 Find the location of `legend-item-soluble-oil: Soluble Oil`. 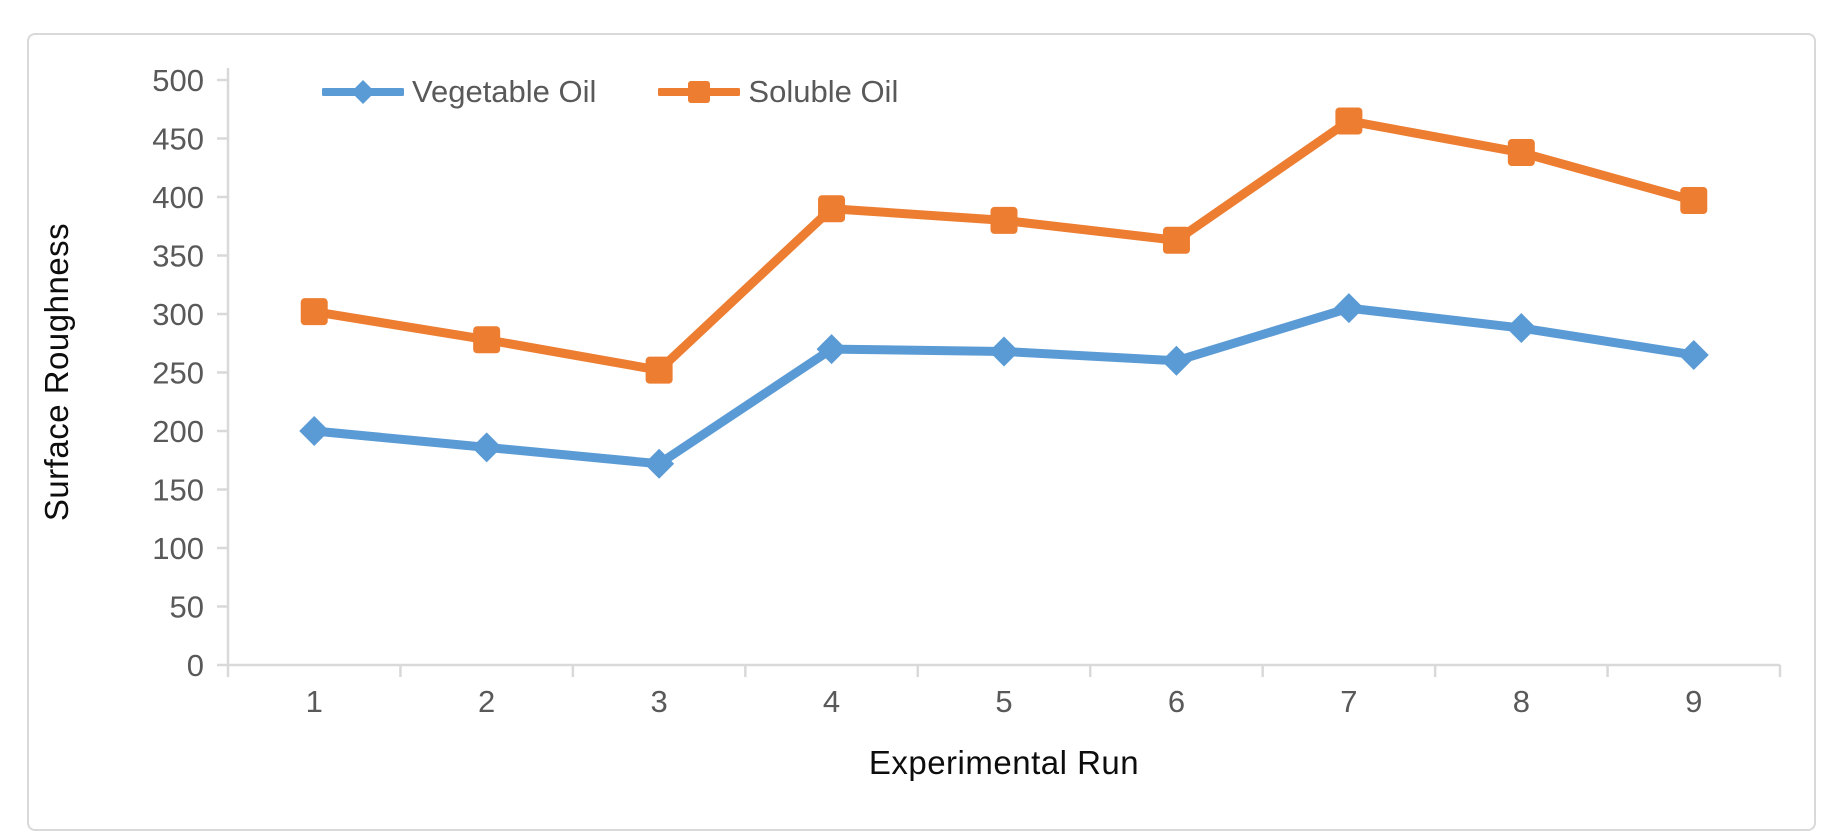

legend-item-soluble-oil: Soluble Oil is located at coordinates (778, 92).